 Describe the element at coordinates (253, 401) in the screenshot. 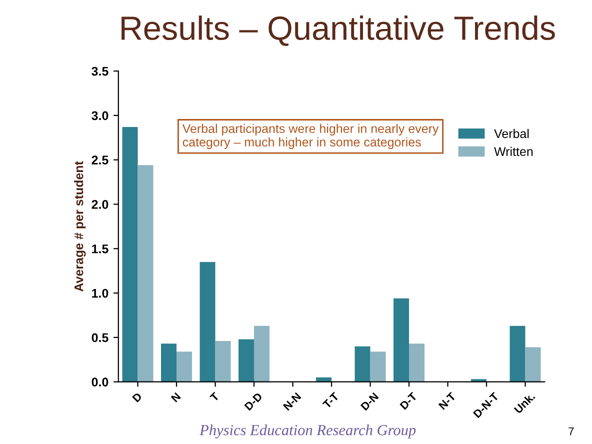

I see `x-tick-label: D-D` at that location.